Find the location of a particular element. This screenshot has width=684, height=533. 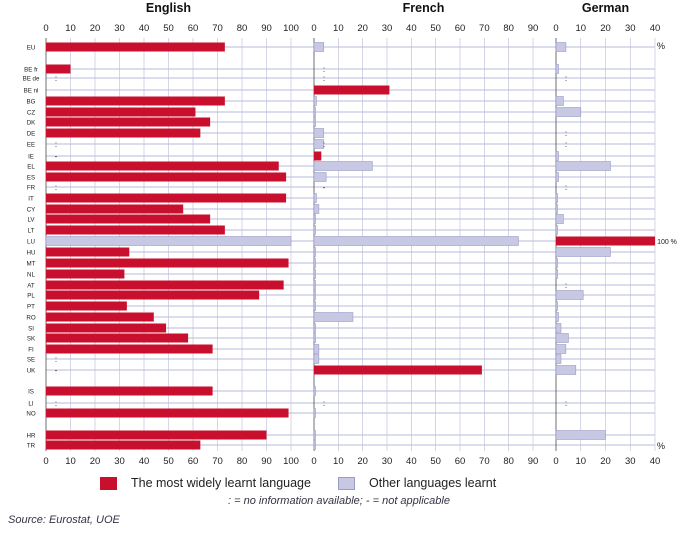

tick-label-top: 10 is located at coordinates (580, 28).